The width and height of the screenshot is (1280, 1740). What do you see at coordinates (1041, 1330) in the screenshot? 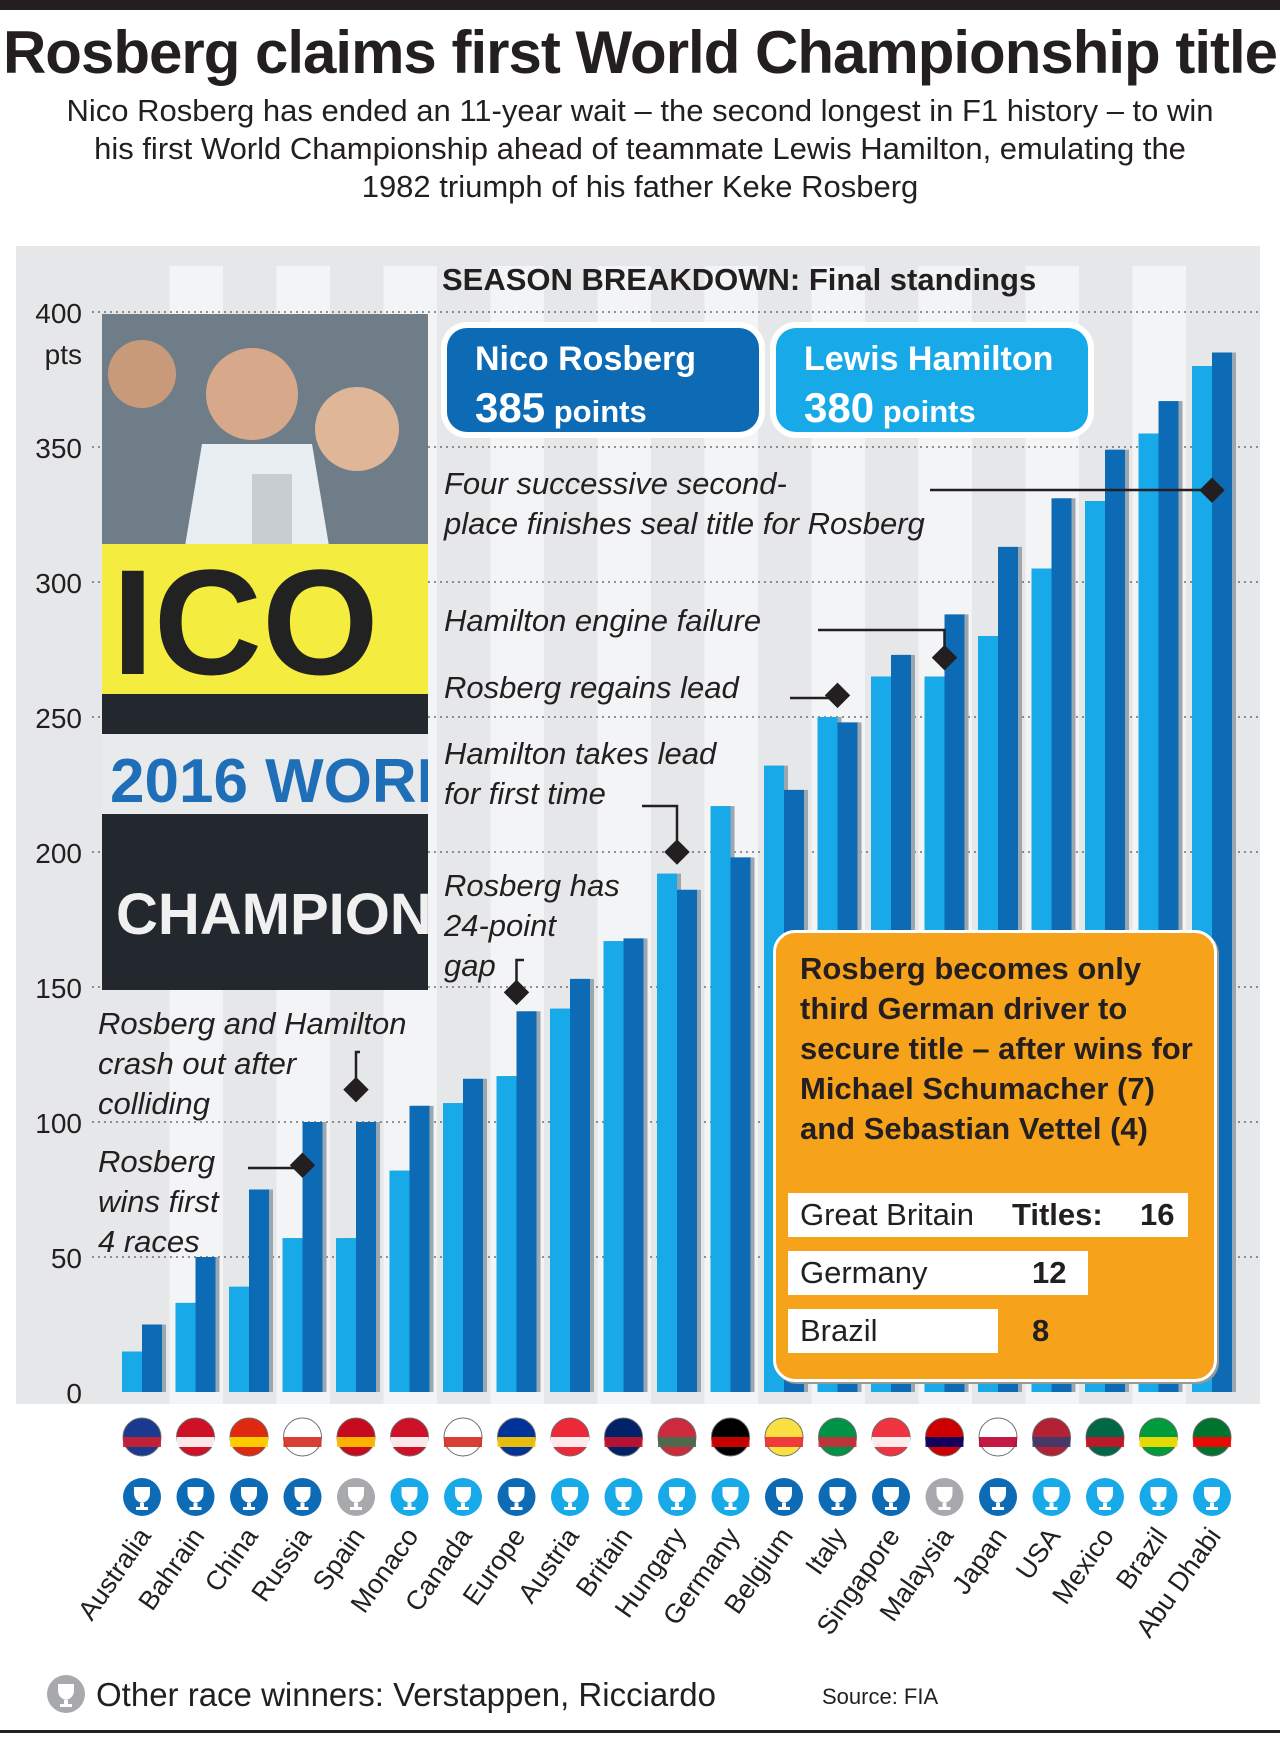
I see `titles-value: 8` at bounding box center [1041, 1330].